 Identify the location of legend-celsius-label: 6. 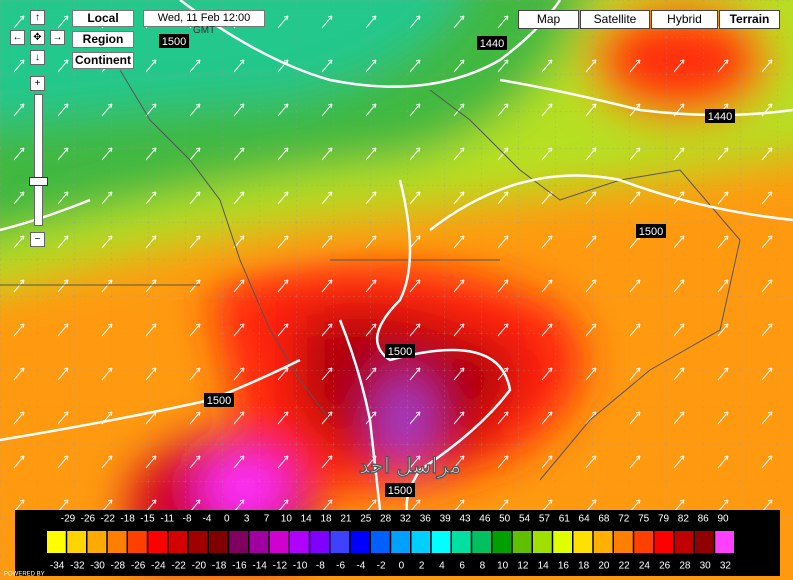
(462, 566).